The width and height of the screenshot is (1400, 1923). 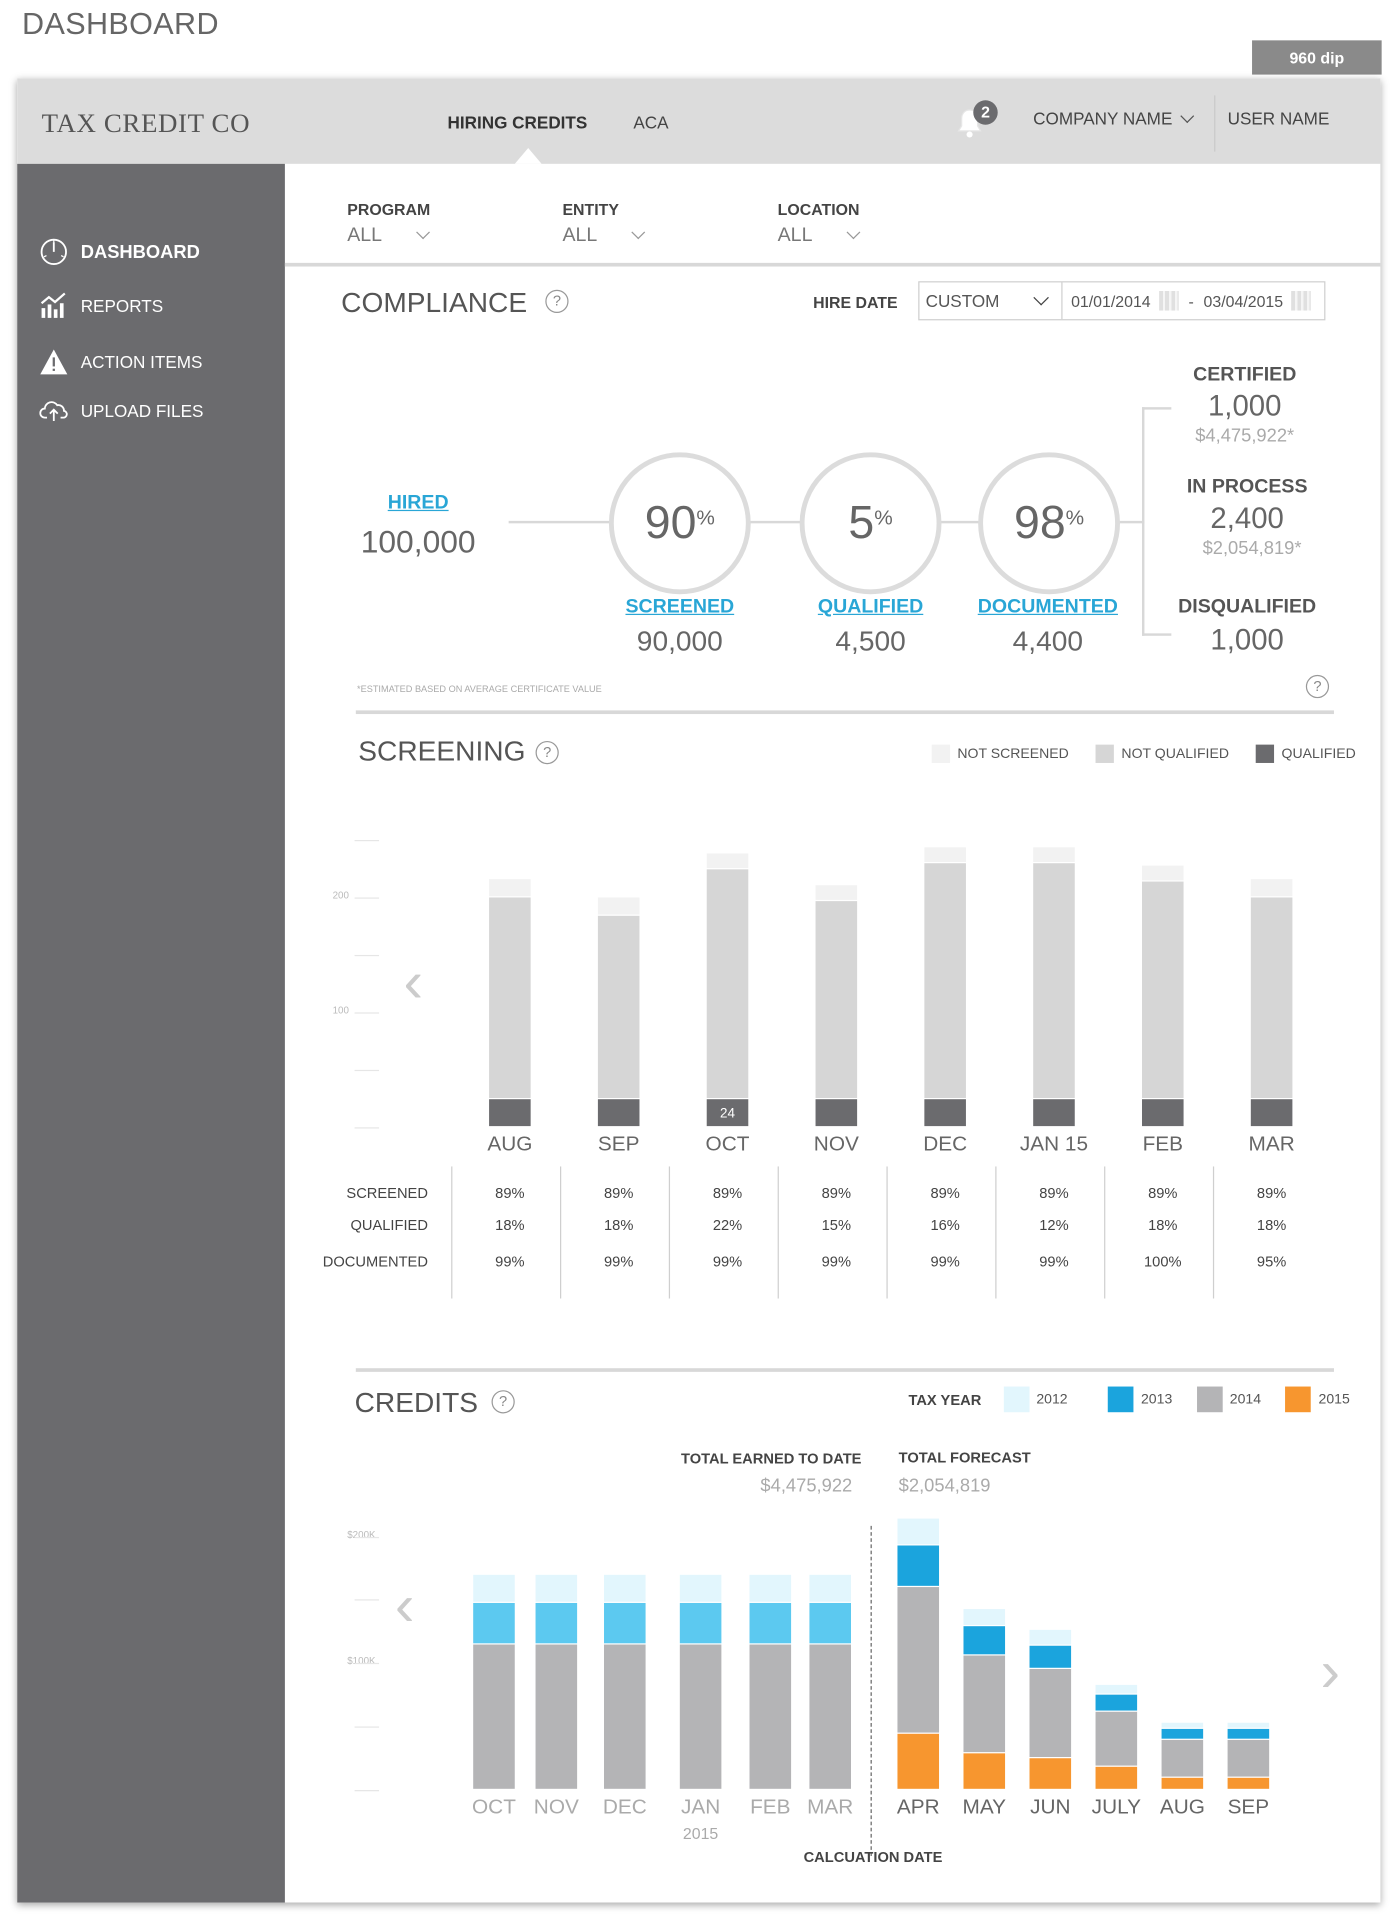 I want to click on sidebar-item-label: REPORTS, so click(x=122, y=305).